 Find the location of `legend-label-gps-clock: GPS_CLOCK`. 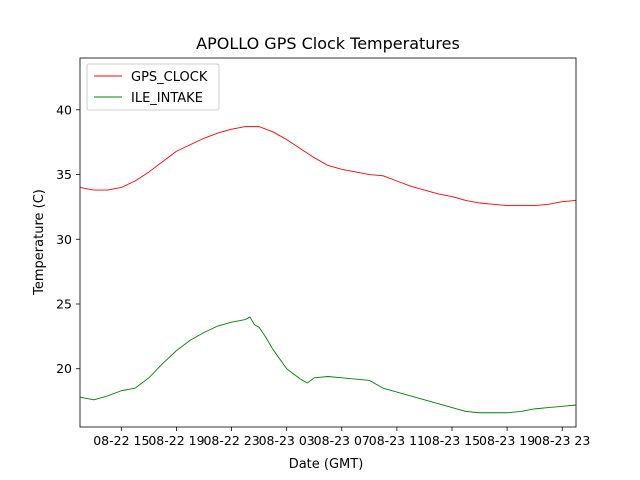

legend-label-gps-clock: GPS_CLOCK is located at coordinates (169, 77).